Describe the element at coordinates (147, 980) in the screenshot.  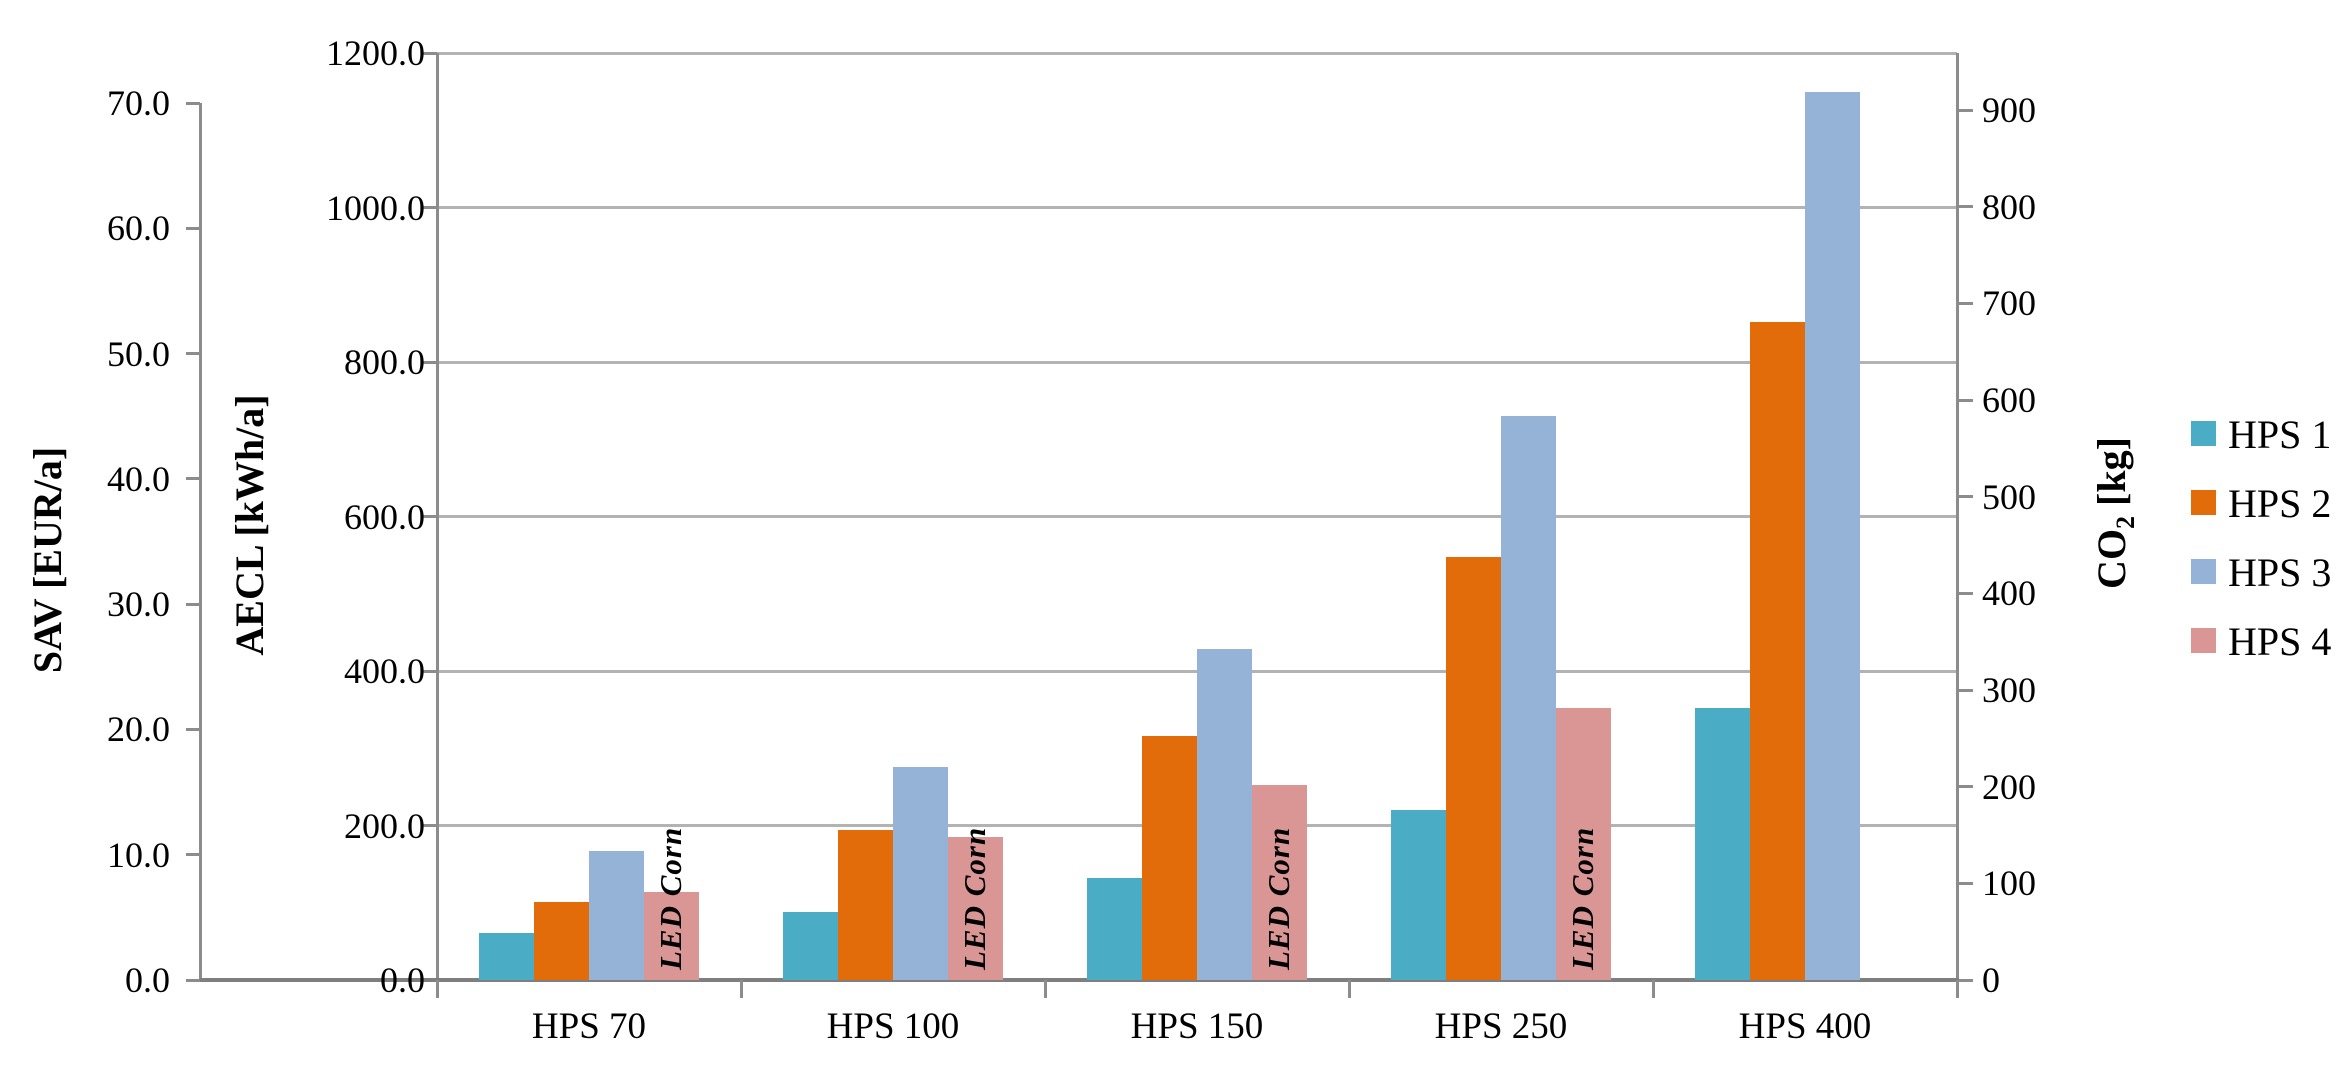
I see `sav-tick-label: 0.0` at that location.